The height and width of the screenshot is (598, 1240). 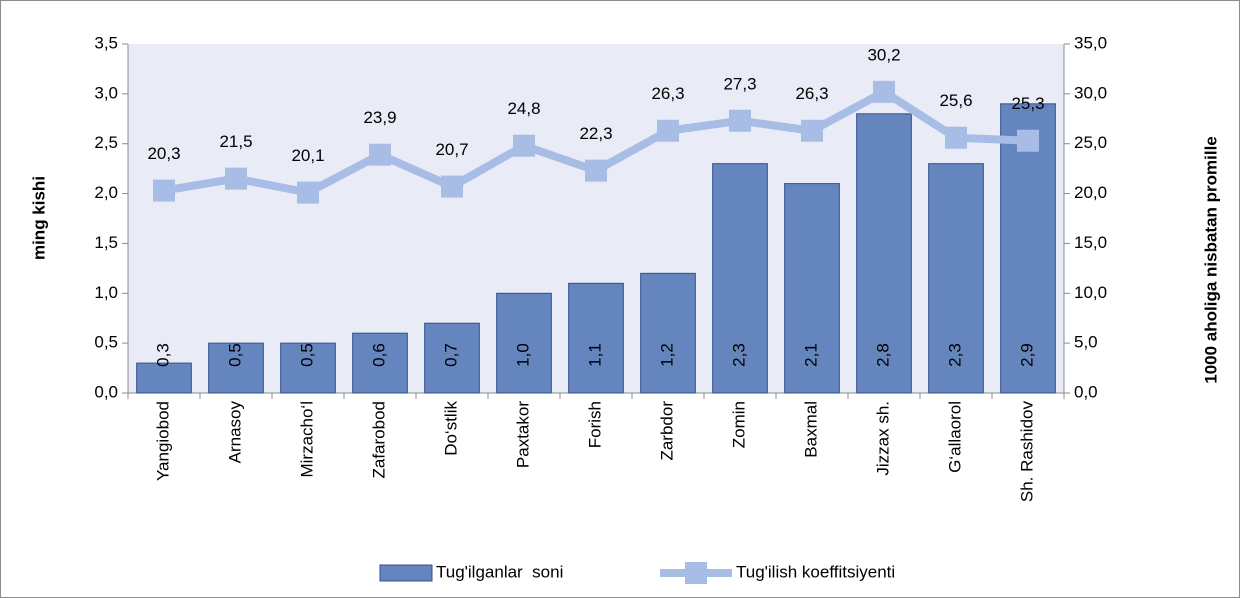 I want to click on line-value-label: 22,3, so click(x=595, y=133).